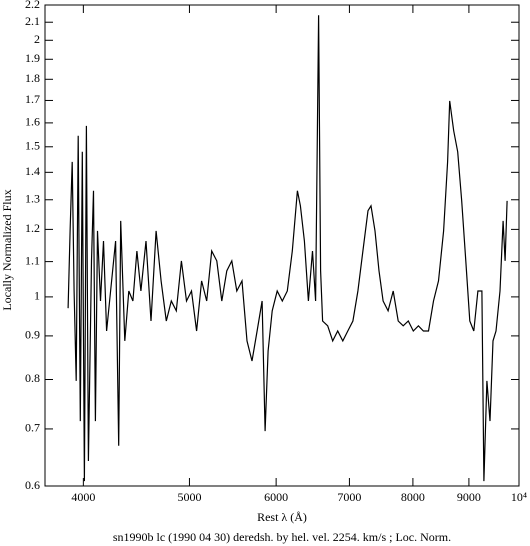 The image size is (530, 546). What do you see at coordinates (37, 39) in the screenshot?
I see `y-tick-label: 2` at bounding box center [37, 39].